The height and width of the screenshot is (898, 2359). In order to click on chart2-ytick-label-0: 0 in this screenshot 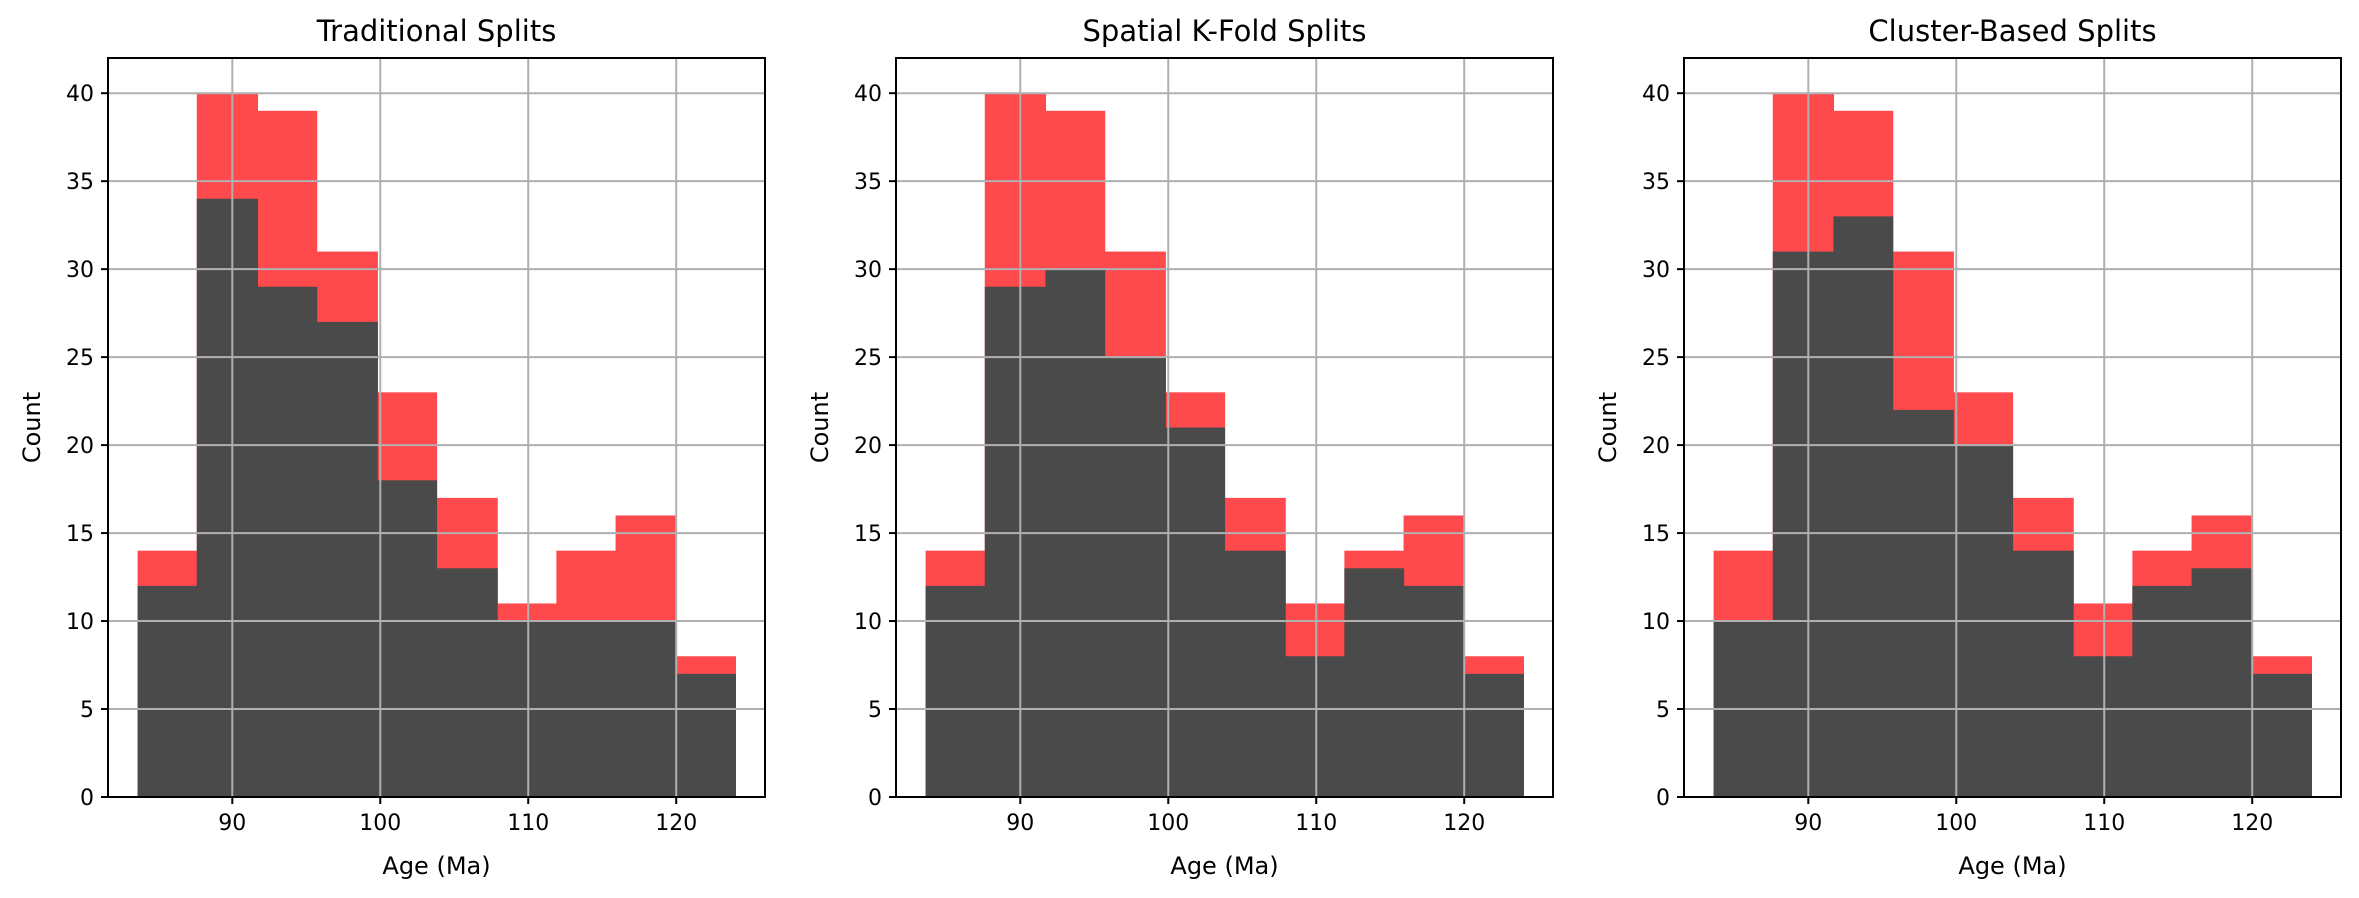, I will do `click(1663, 798)`.